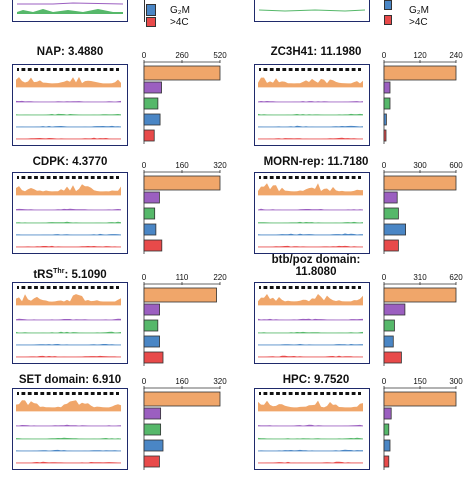  What do you see at coordinates (59, 271) in the screenshot?
I see `panel-title-sup: Thr` at bounding box center [59, 271].